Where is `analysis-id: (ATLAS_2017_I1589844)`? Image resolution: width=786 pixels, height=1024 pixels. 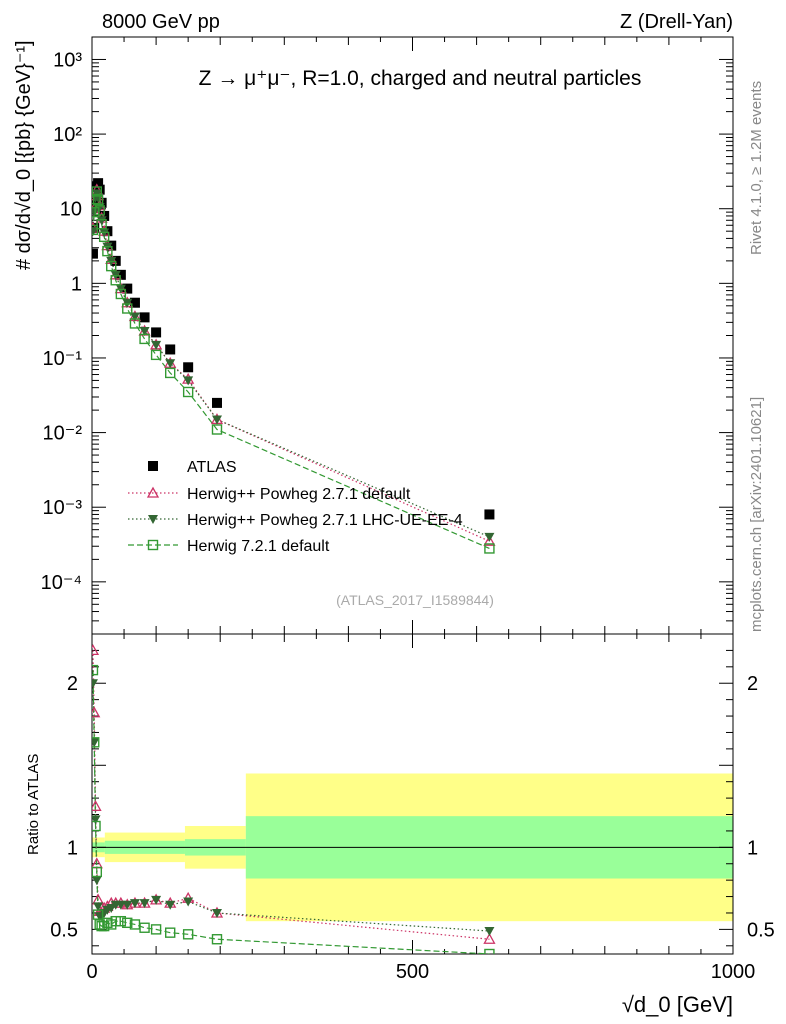
analysis-id: (ATLAS_2017_I1589844) is located at coordinates (415, 600).